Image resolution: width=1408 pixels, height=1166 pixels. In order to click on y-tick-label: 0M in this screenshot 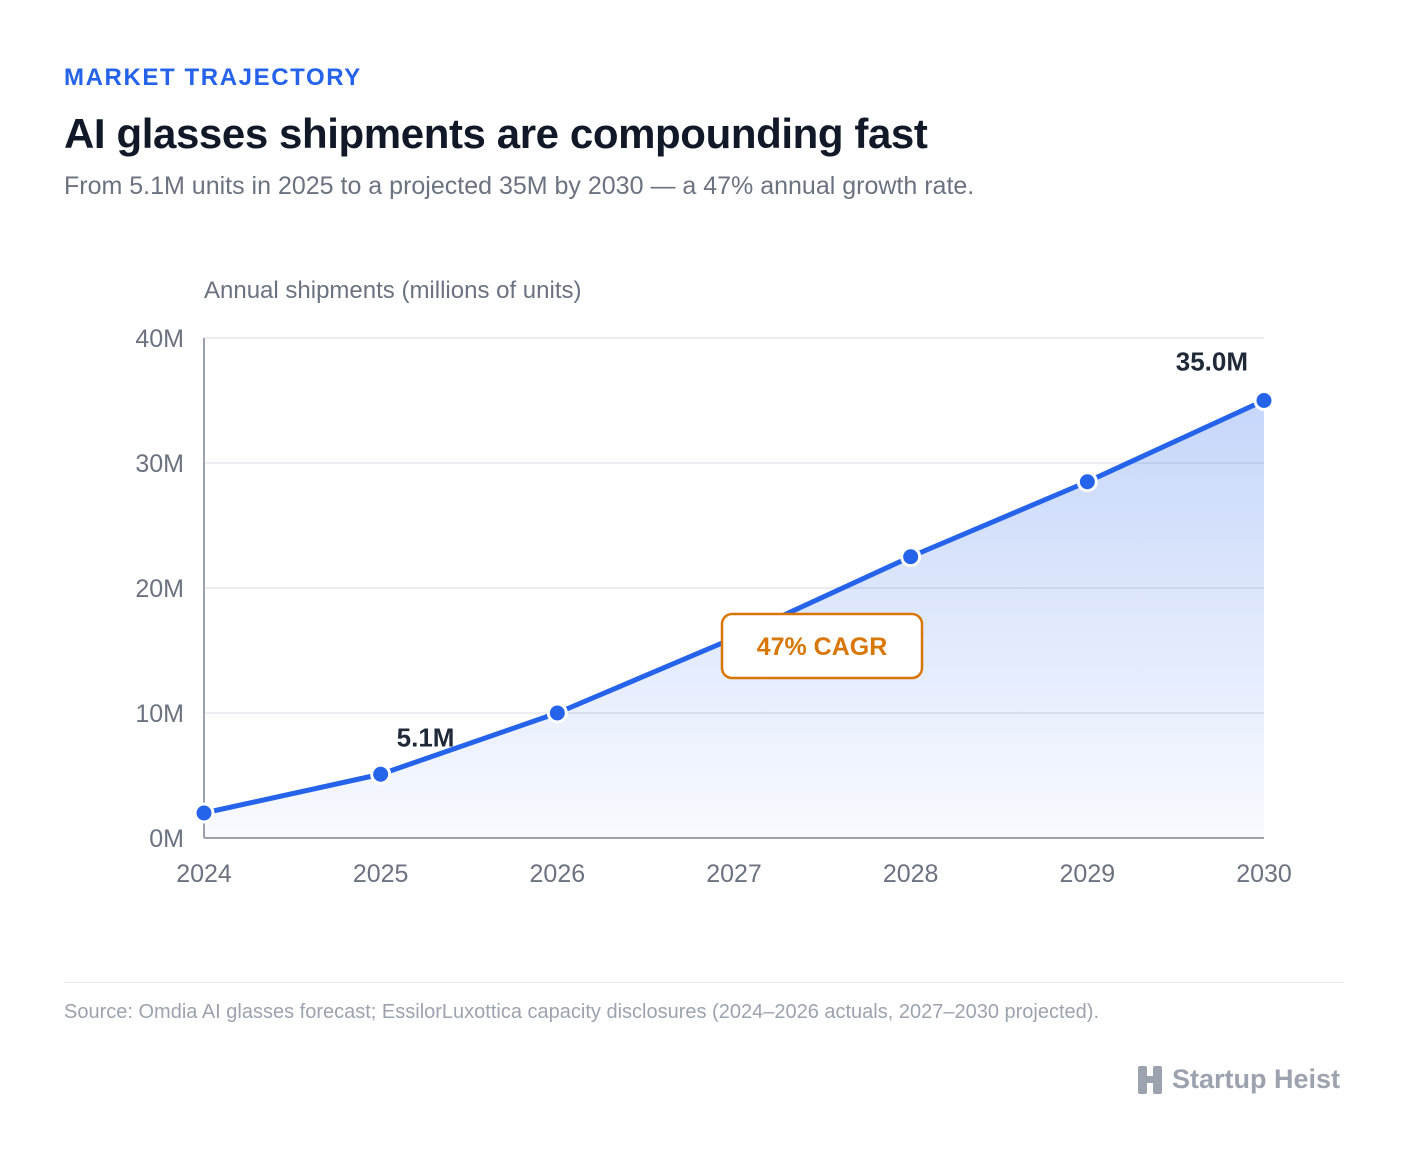, I will do `click(166, 839)`.